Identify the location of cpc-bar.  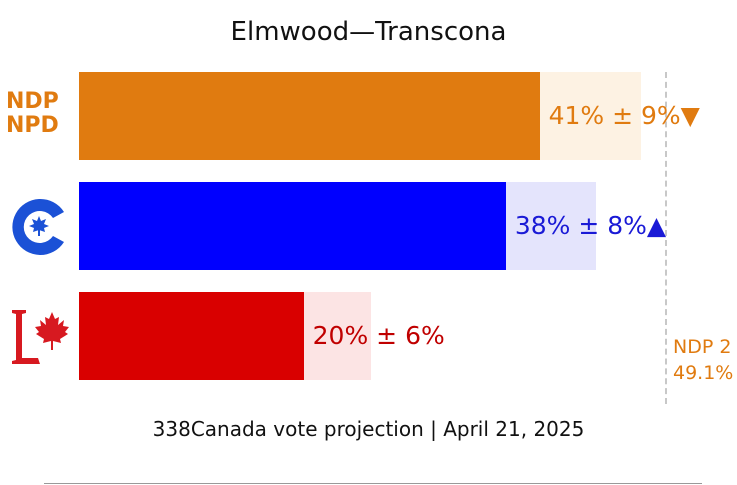
(292, 226).